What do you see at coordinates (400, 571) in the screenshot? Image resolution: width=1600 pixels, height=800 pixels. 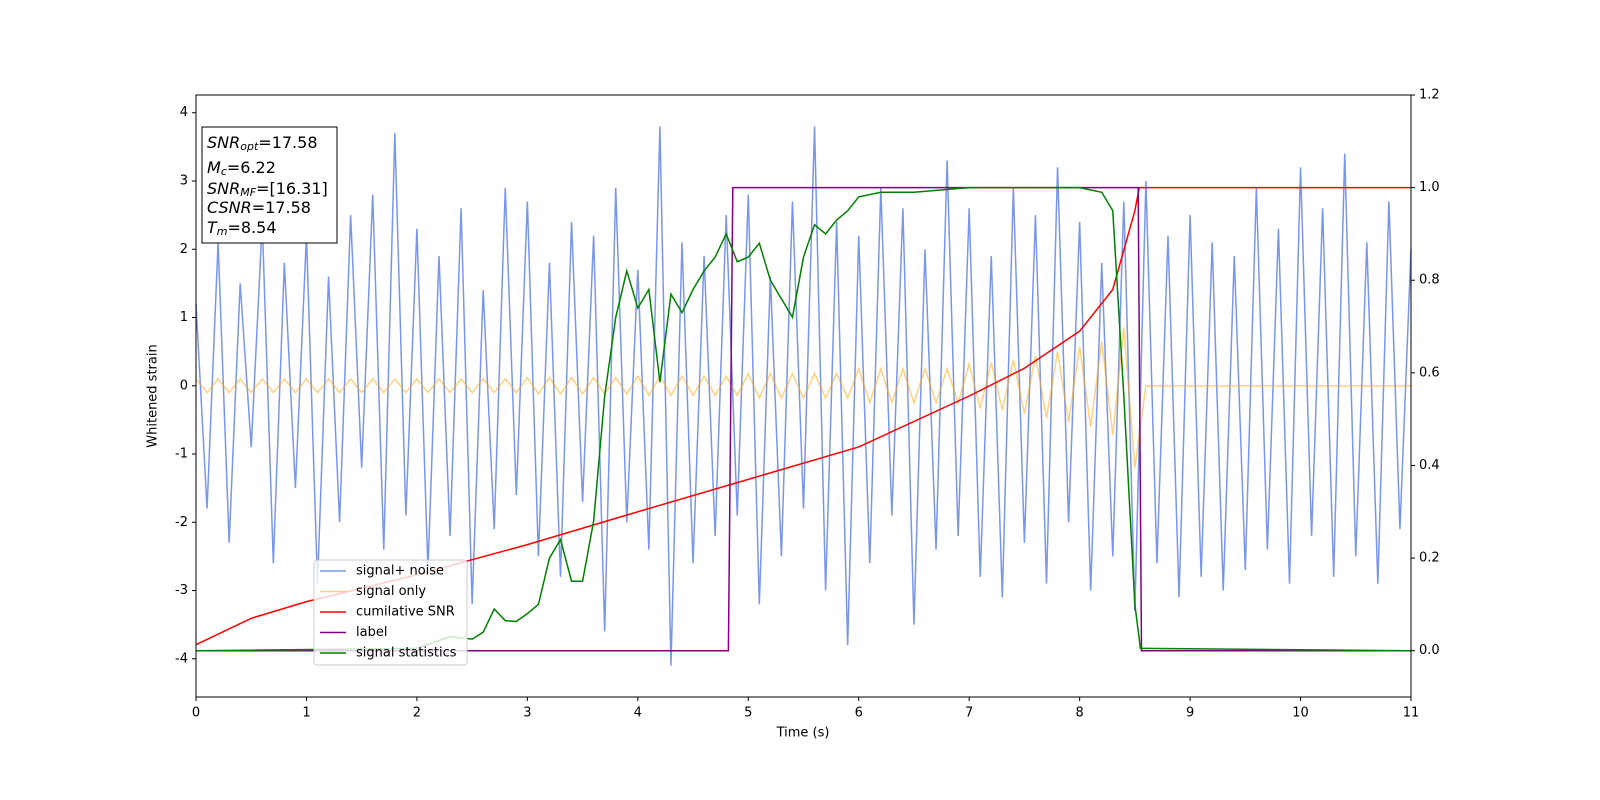 I see `legend-label: signal+ noise` at bounding box center [400, 571].